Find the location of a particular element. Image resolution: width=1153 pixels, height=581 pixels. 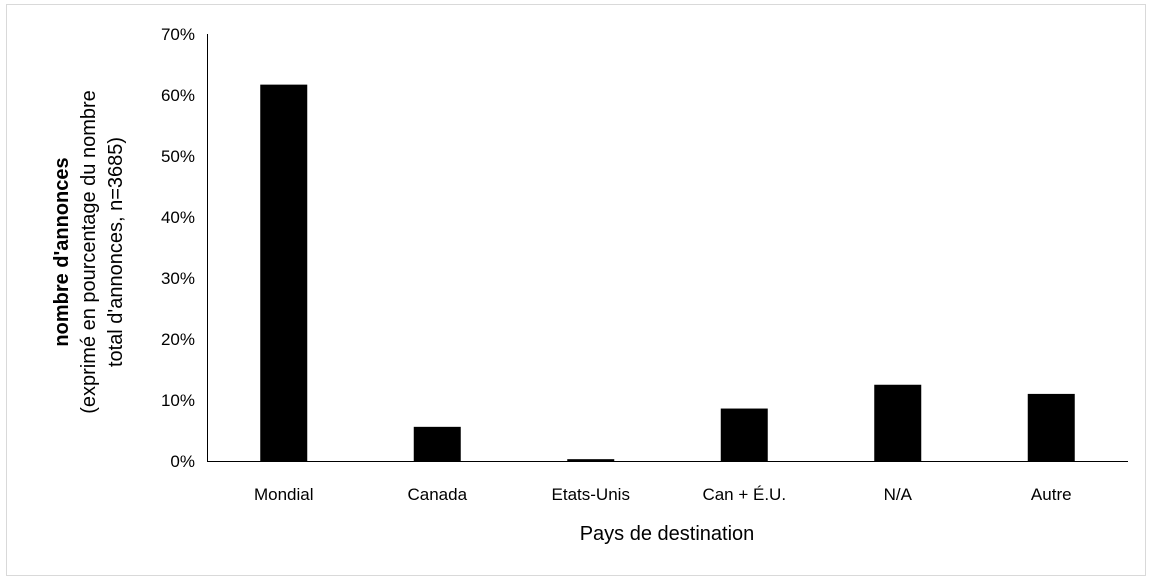

x-axis-title: Pays de destination is located at coordinates (667, 534).